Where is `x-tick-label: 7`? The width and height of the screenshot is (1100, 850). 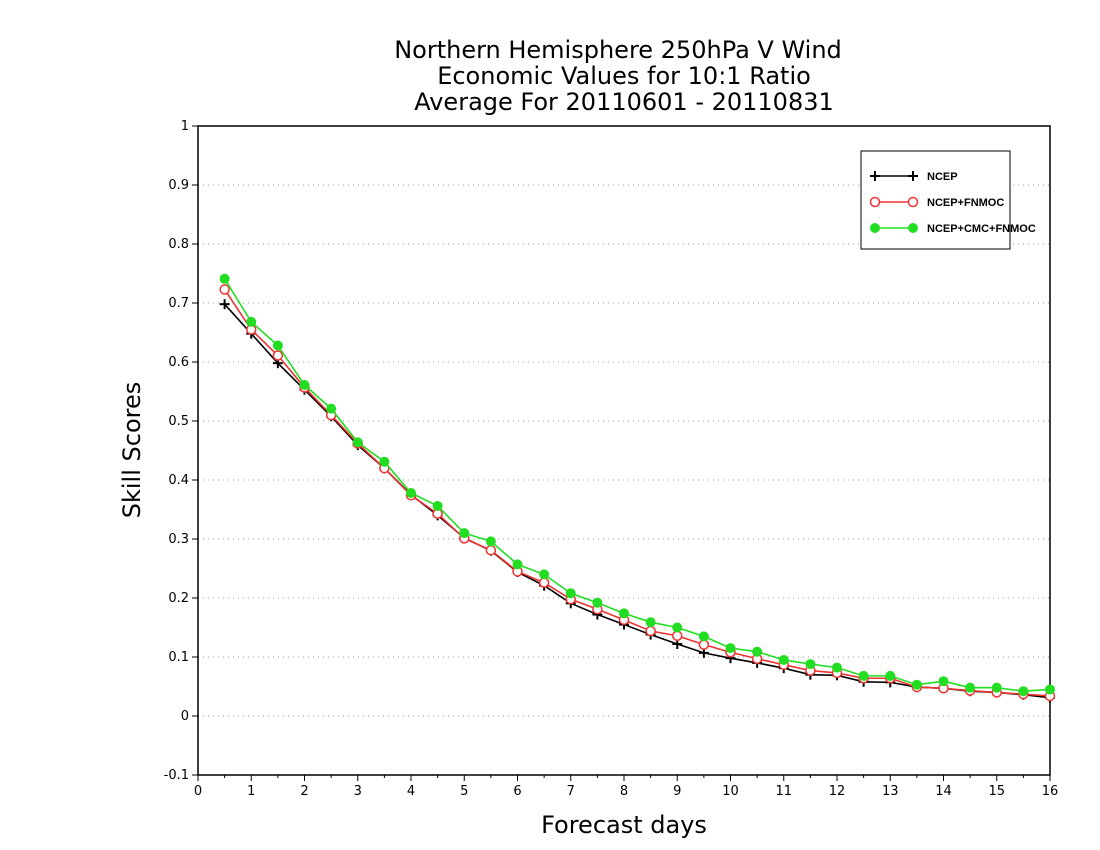 x-tick-label: 7 is located at coordinates (571, 791).